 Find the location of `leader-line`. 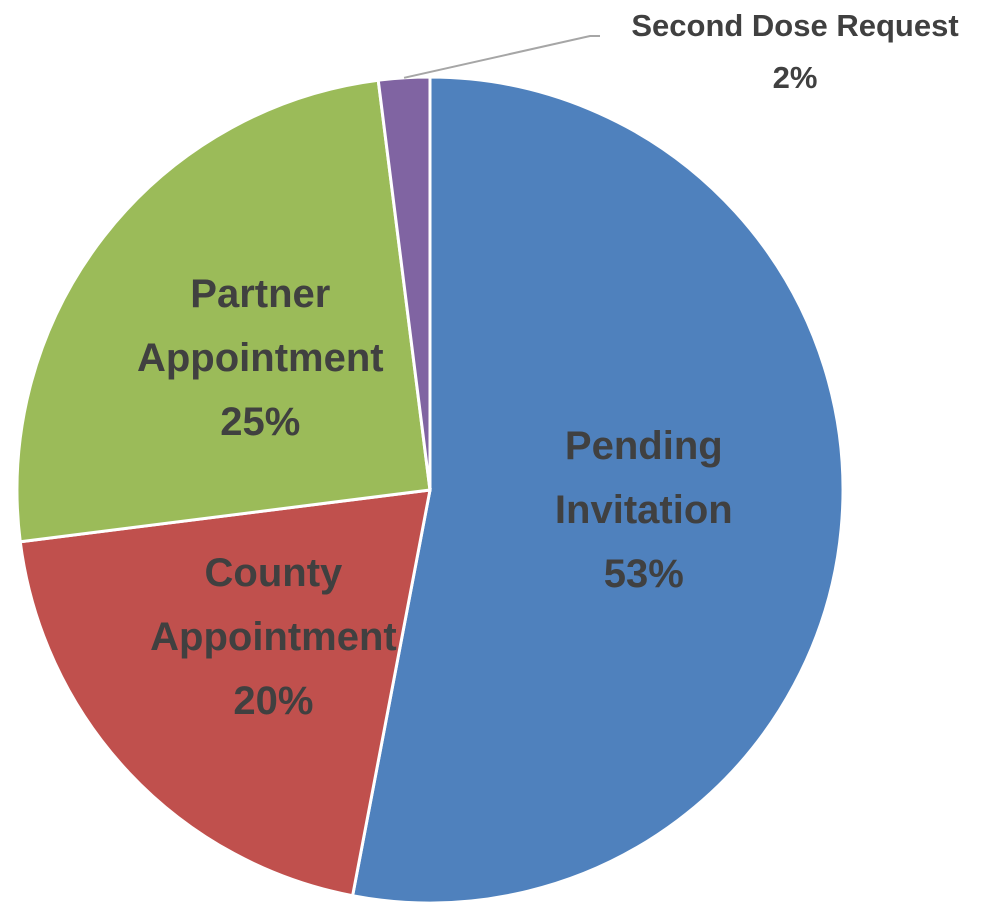

leader-line is located at coordinates (501, 57).